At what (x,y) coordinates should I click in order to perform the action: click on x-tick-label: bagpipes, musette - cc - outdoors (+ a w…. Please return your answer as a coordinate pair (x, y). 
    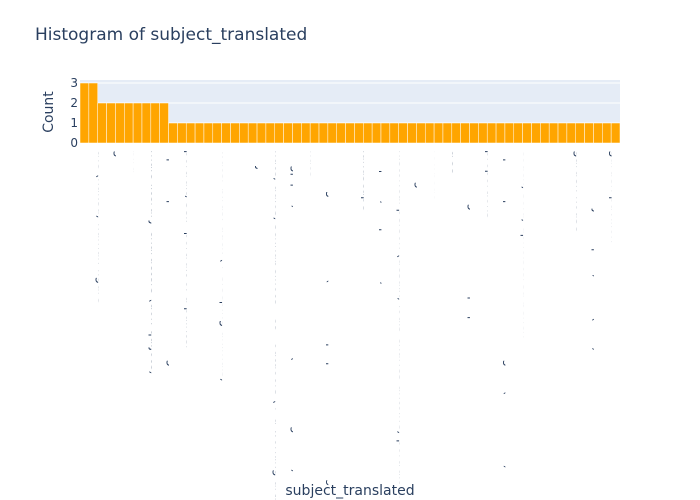
    Looking at the image, I should click on (297, 311).